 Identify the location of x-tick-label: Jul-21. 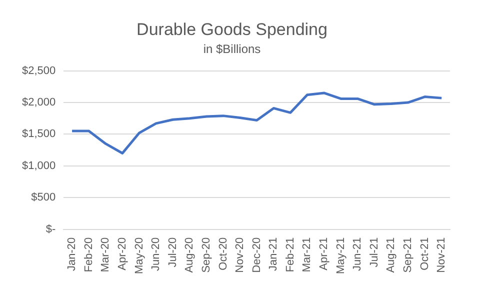
(374, 252).